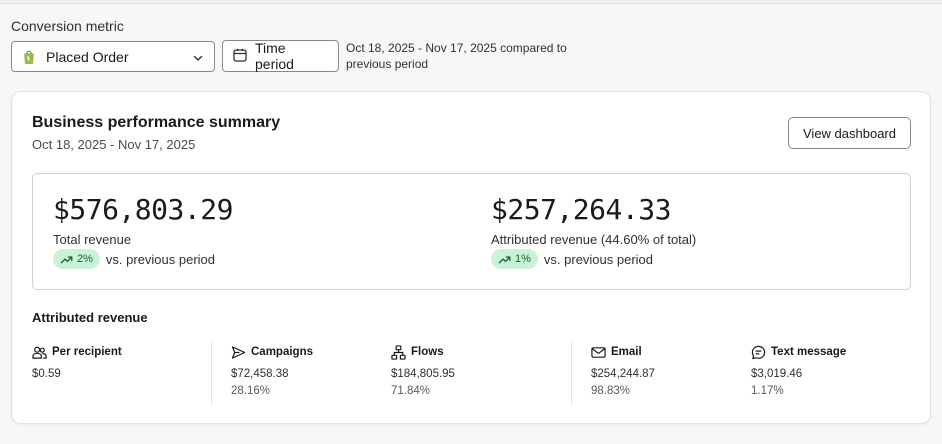 The width and height of the screenshot is (942, 444). I want to click on chevron-down-icon, so click(198, 57).